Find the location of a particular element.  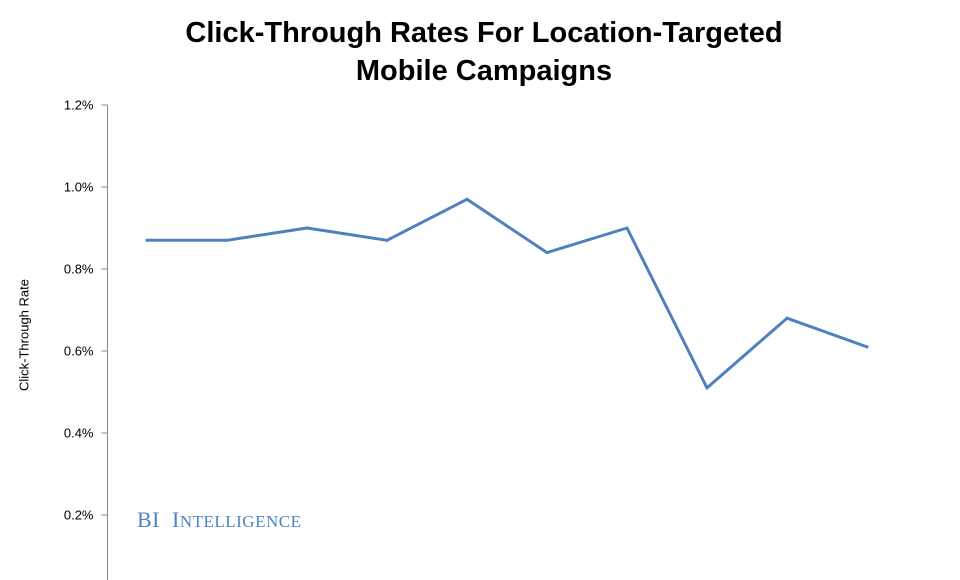

logo-intelligence: INTELLIGENCE is located at coordinates (237, 519).